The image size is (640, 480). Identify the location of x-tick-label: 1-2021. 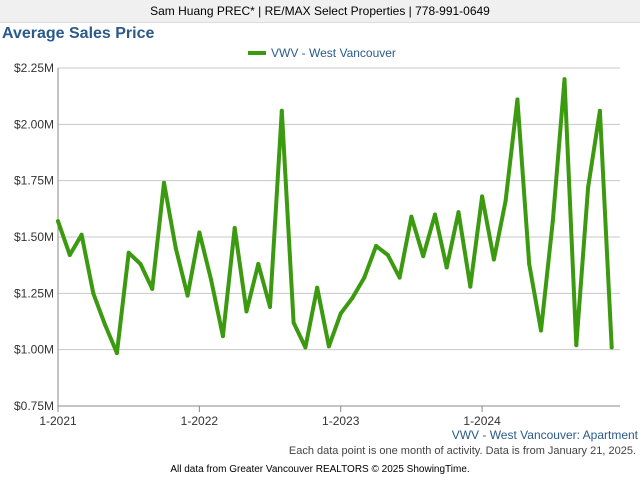
(58, 421).